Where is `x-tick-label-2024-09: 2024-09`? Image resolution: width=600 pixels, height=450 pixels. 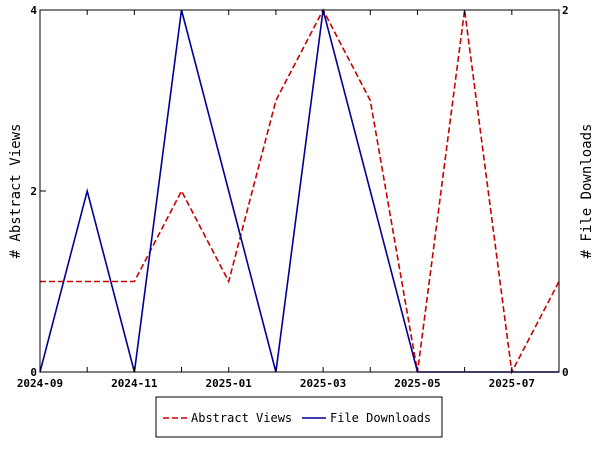 x-tick-label-2024-09: 2024-09 is located at coordinates (40, 383).